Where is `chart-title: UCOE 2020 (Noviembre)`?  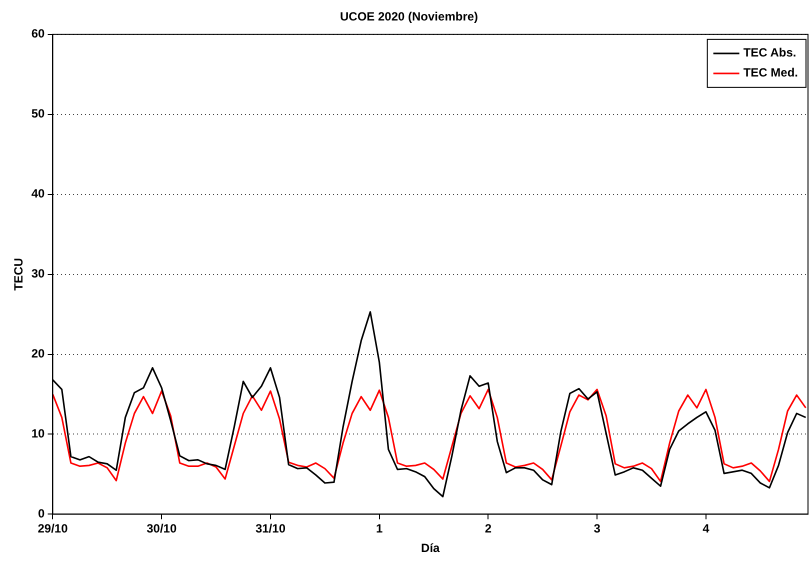
chart-title: UCOE 2020 (Noviembre) is located at coordinates (409, 17).